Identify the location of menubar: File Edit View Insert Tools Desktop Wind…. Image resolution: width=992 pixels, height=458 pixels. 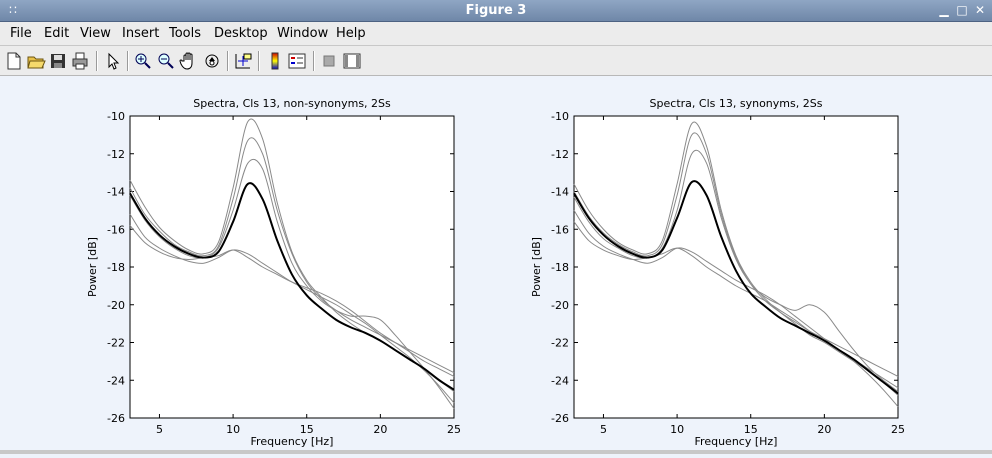
(496, 34).